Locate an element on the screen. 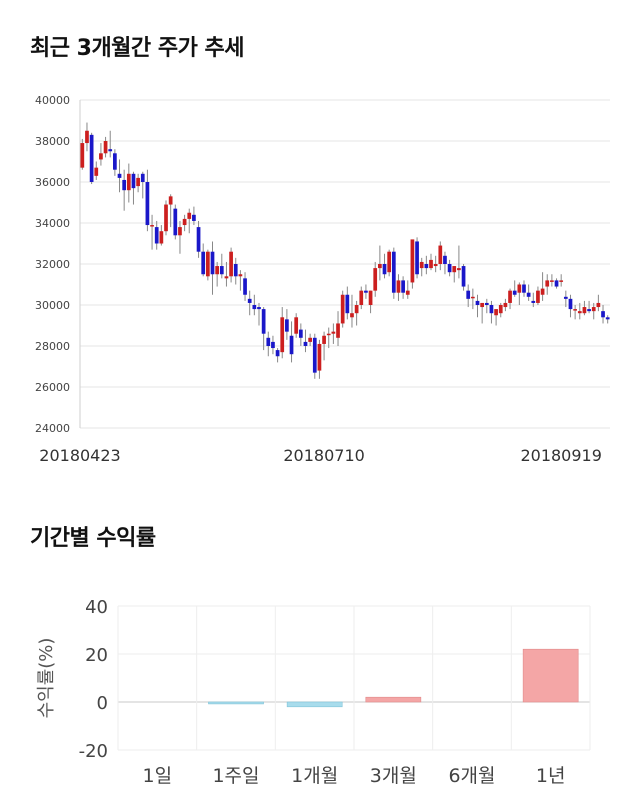 The width and height of the screenshot is (640, 810). returns-x-tick-label: 1일 is located at coordinates (158, 776).